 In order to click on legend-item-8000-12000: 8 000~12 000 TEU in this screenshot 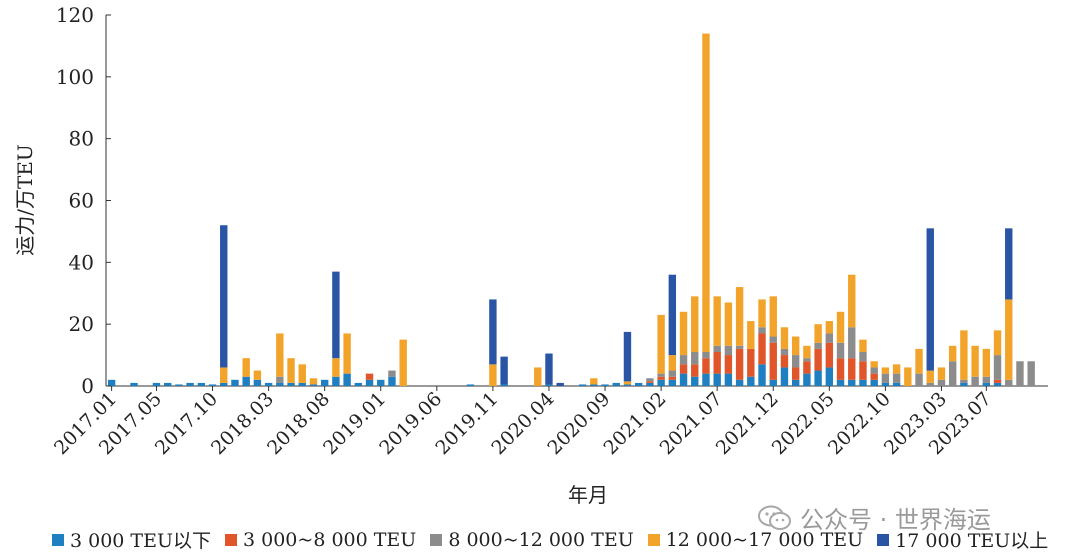, I will do `click(532, 539)`.